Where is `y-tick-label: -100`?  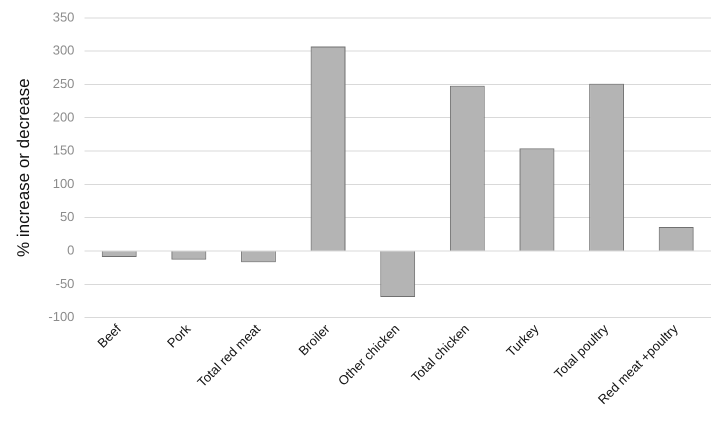 y-tick-label: -100 is located at coordinates (61, 316).